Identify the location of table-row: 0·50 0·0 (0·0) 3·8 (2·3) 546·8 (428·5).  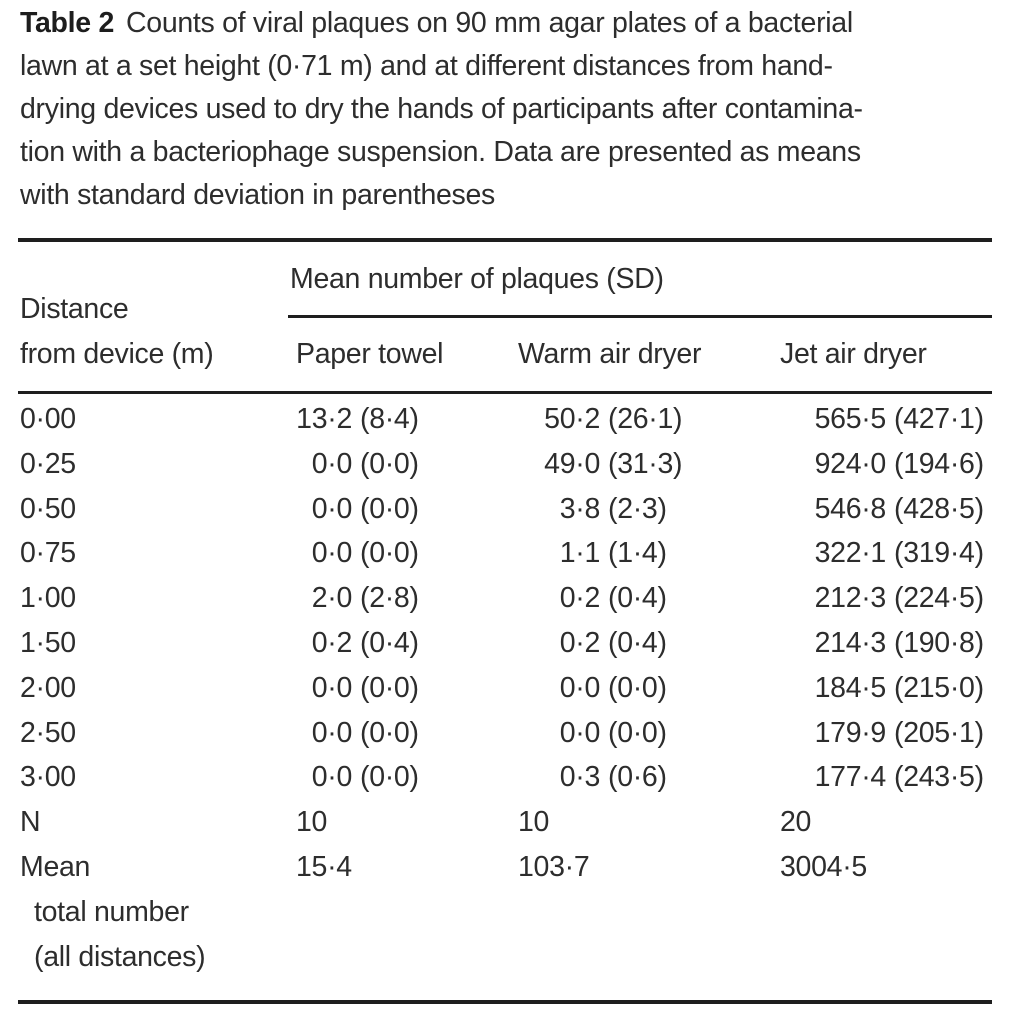
(505, 509).